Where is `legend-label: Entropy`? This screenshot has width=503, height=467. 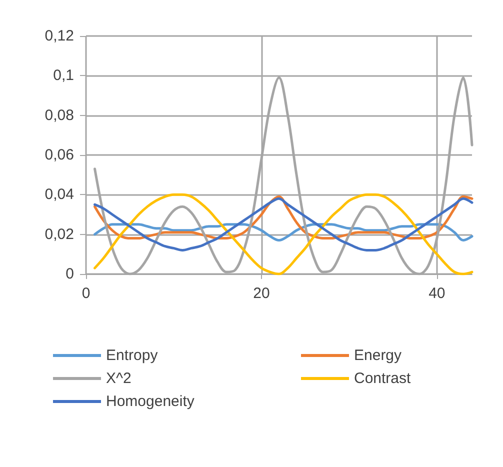
legend-label: Entropy is located at coordinates (132, 355).